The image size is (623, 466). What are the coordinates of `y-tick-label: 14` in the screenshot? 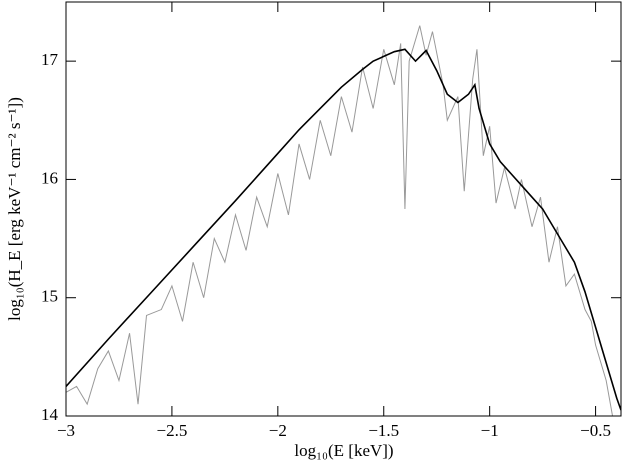 It's located at (50, 414).